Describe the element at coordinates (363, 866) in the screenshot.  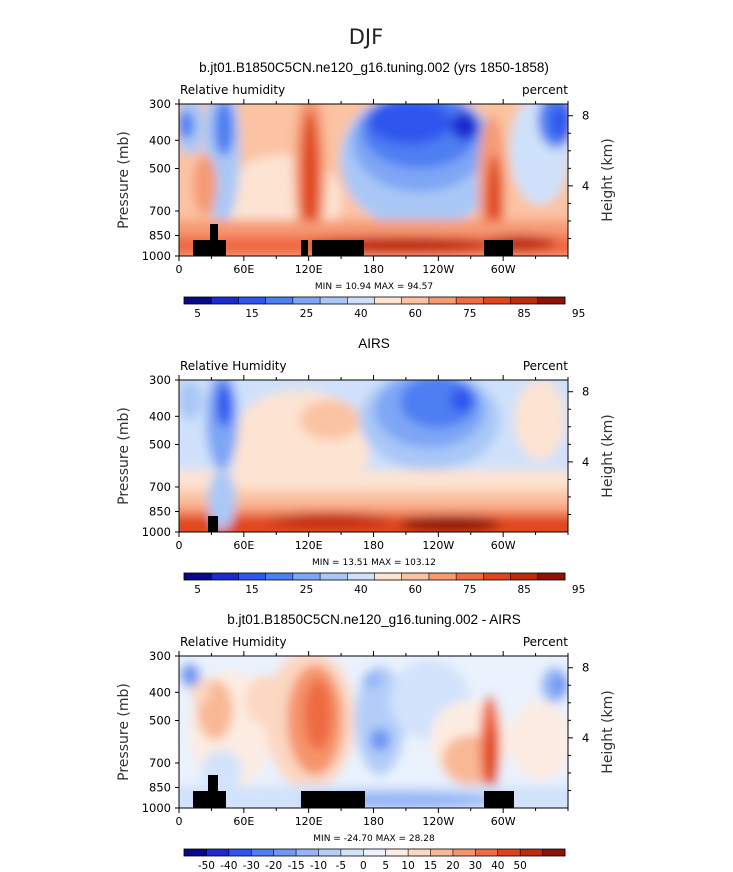
I see `colorbar-label: 0` at that location.